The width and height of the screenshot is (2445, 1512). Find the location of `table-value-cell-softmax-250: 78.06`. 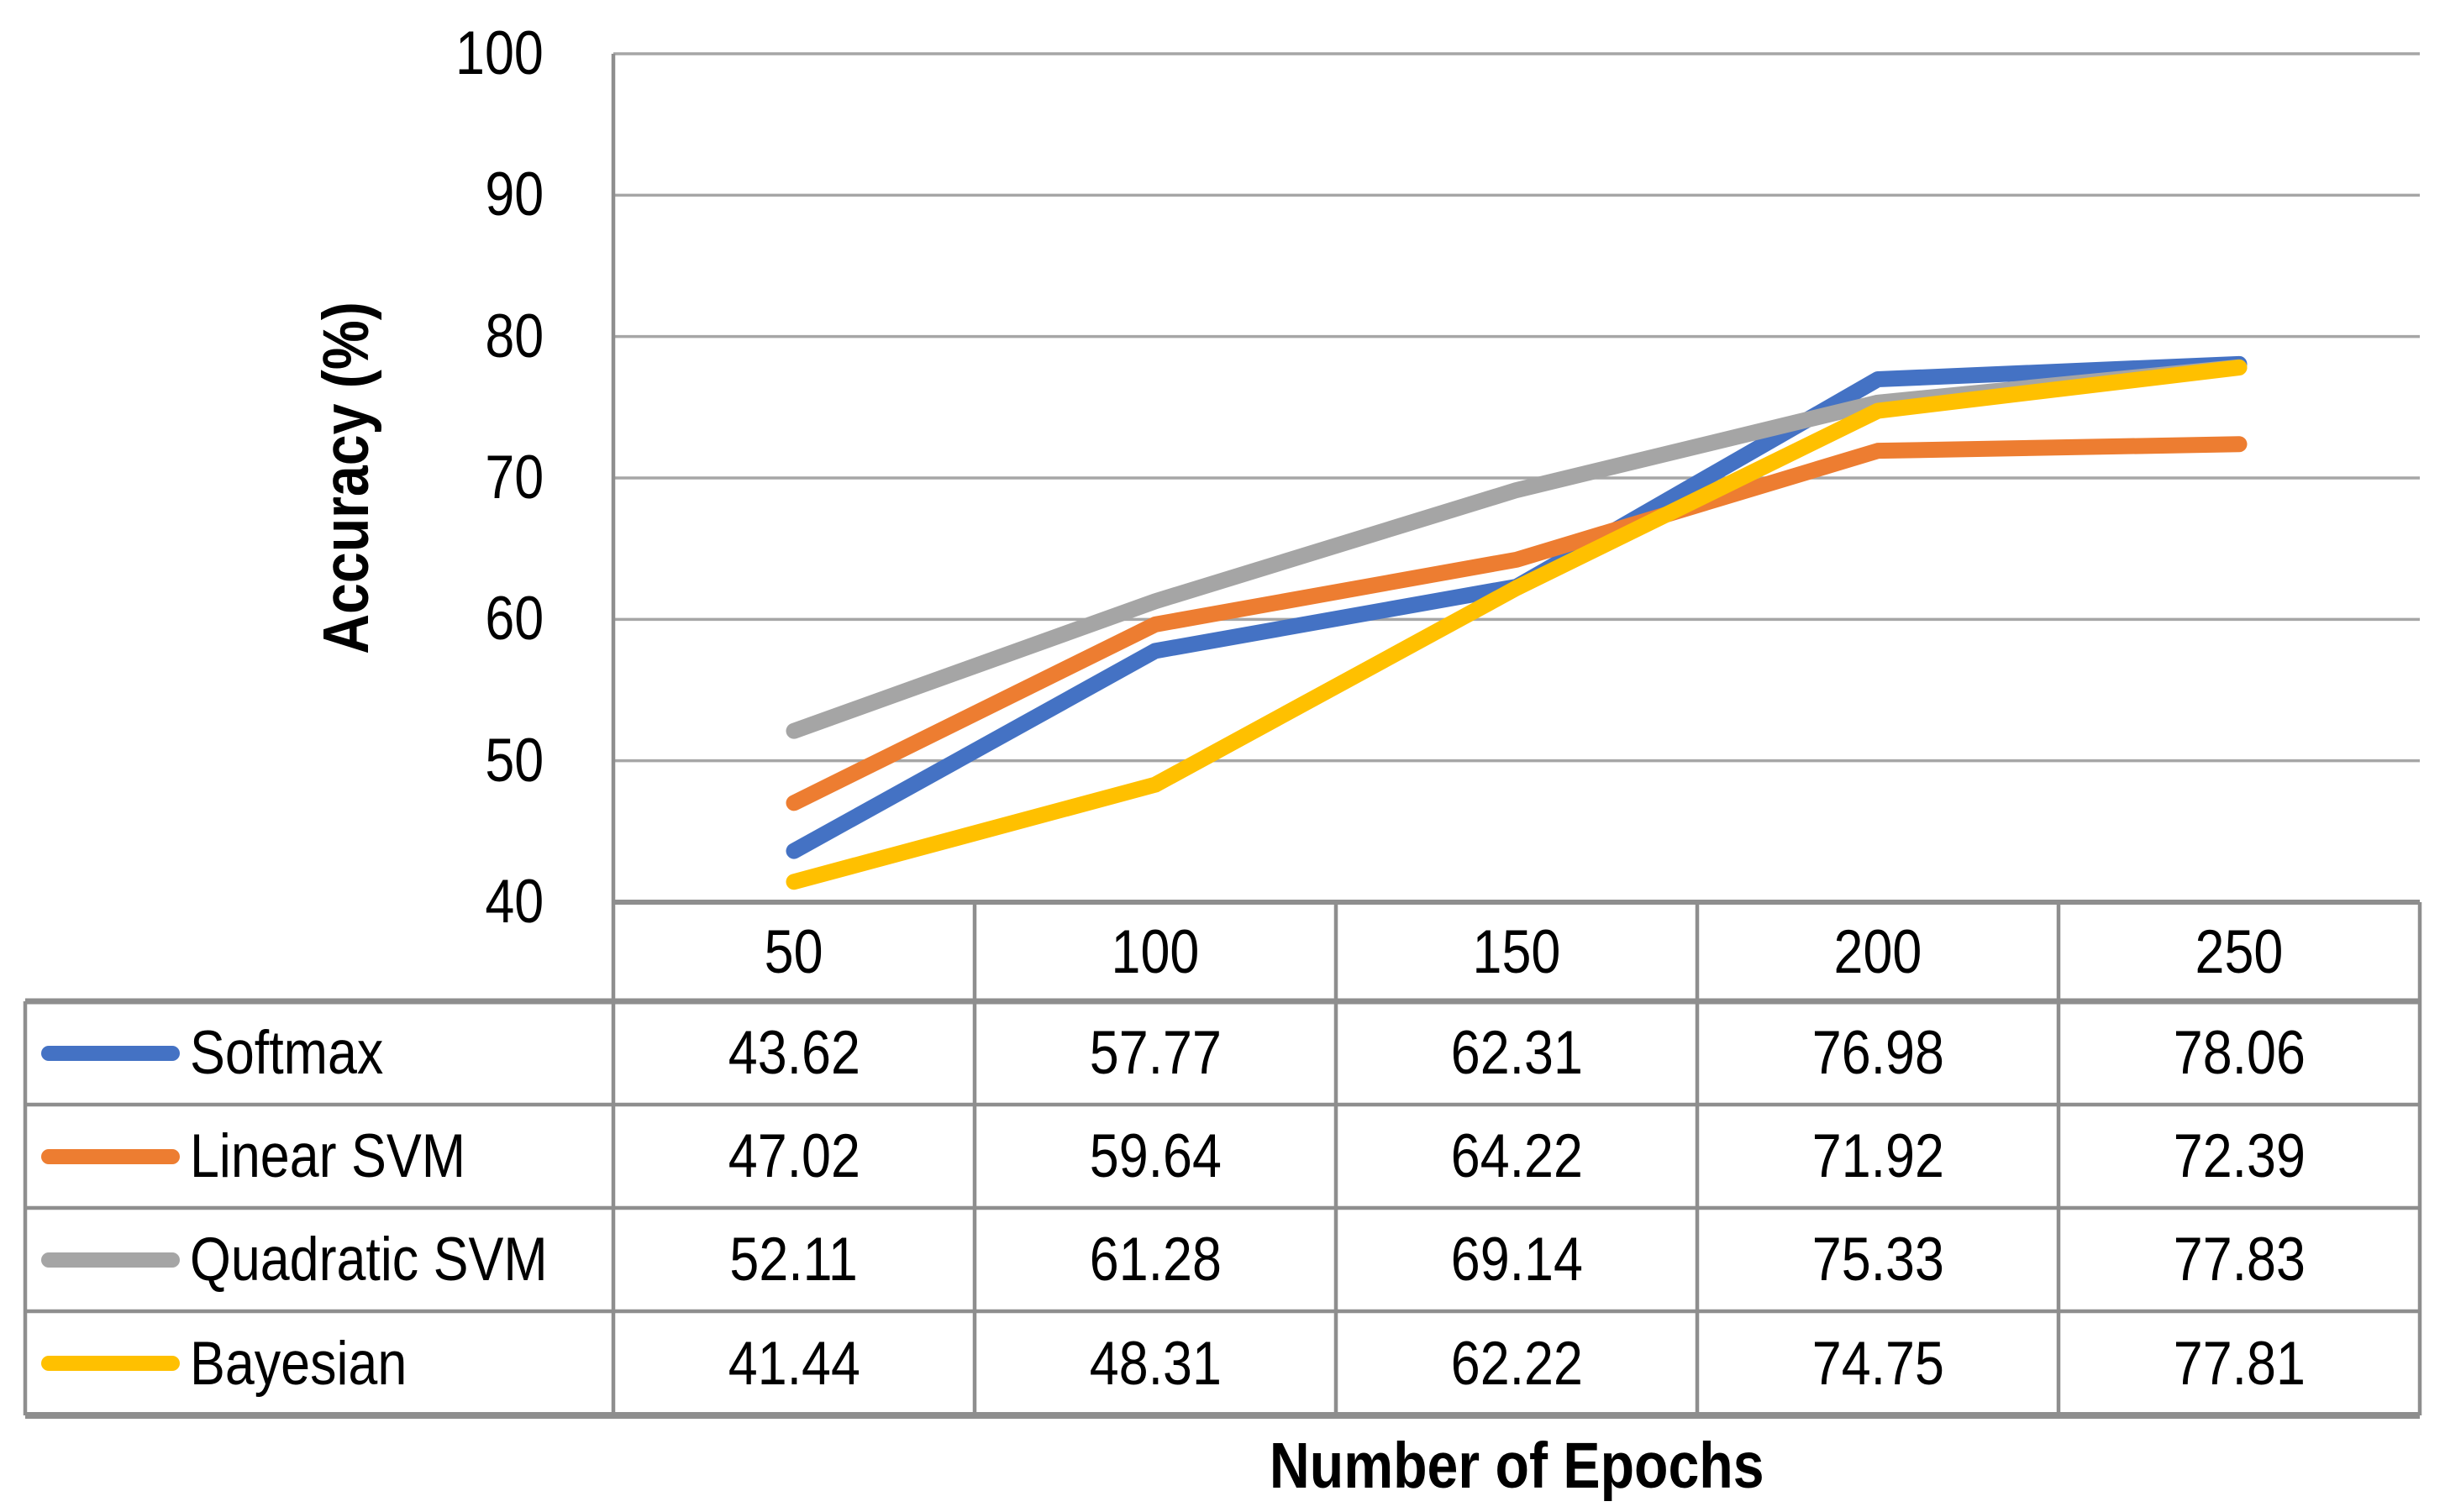

table-value-cell-softmax-250: 78.06 is located at coordinates (2239, 1053).